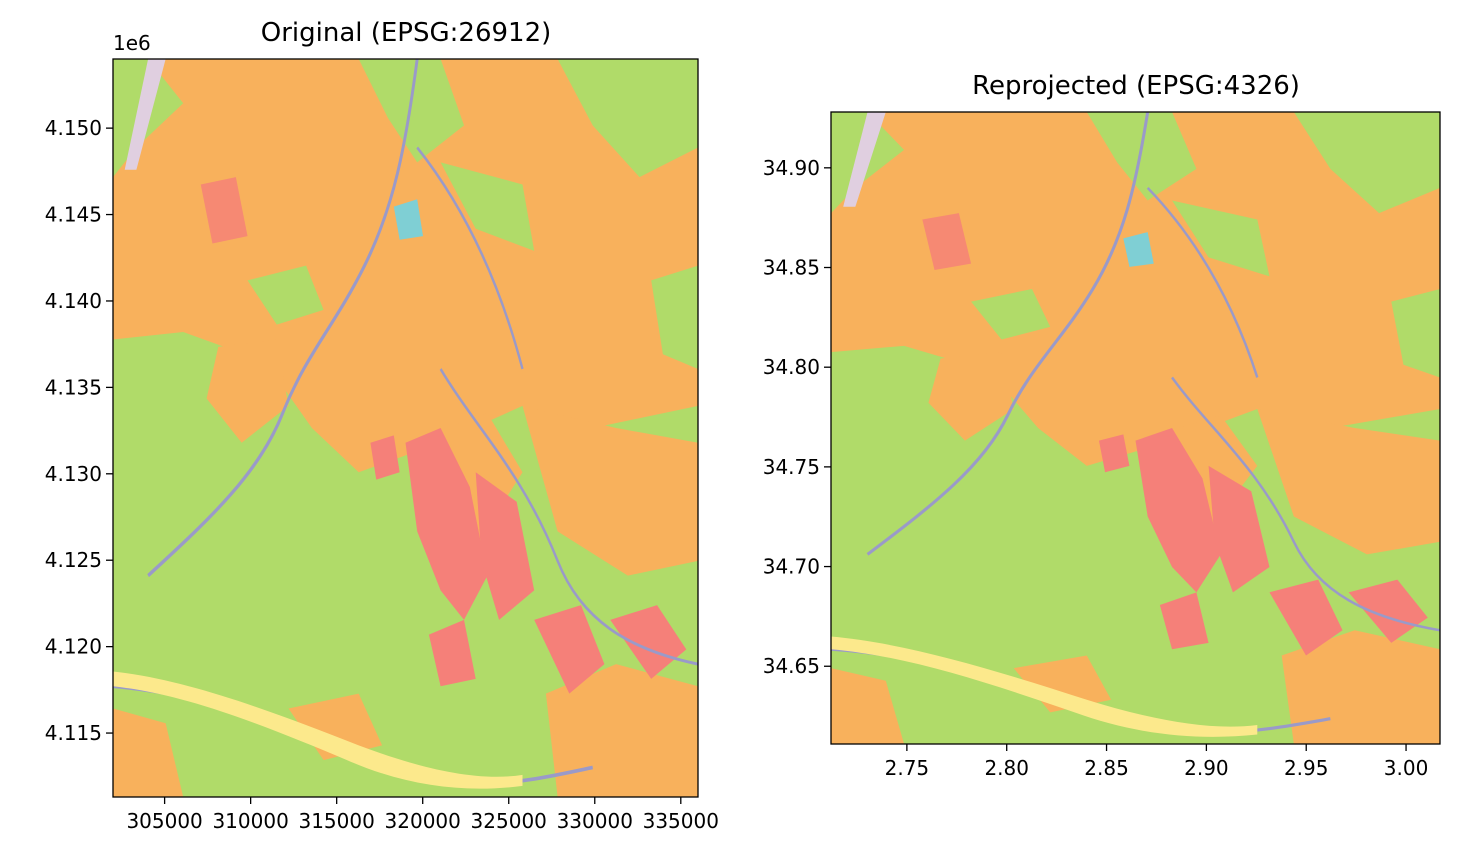 This screenshot has width=1460, height=862. I want to click on ytick-label: 4.150, so click(73, 128).